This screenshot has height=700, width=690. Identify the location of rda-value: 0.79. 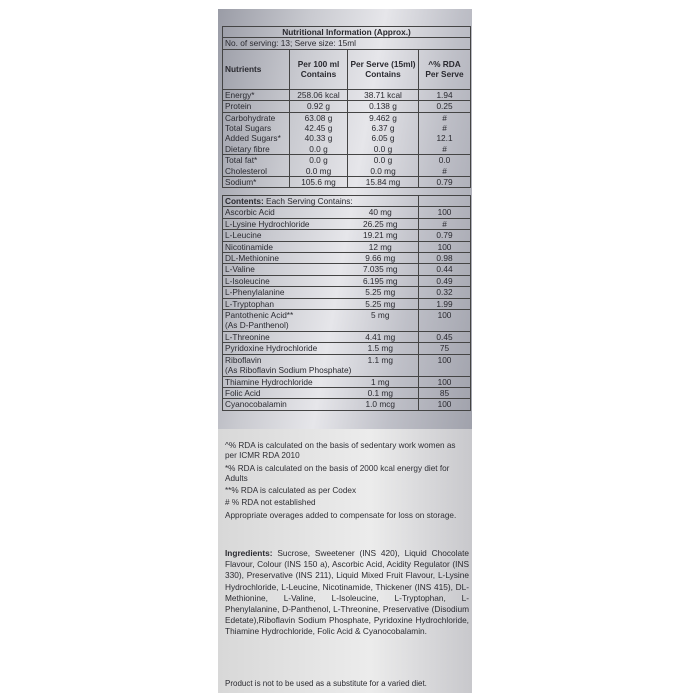
(444, 182).